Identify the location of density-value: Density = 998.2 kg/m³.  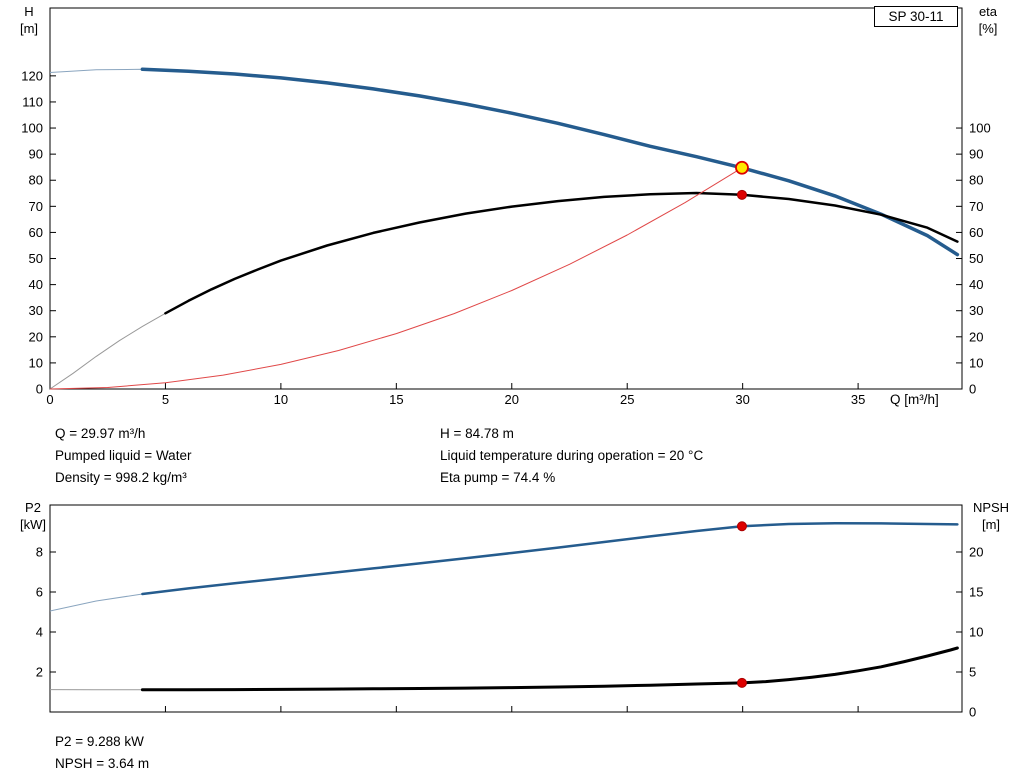
(121, 477).